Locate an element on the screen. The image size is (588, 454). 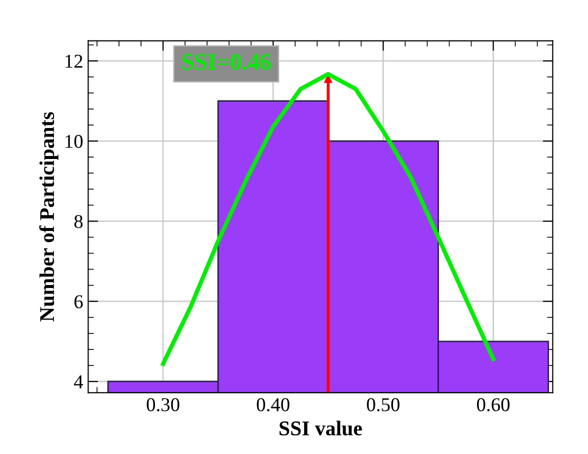
x-tick-label: 0.40 is located at coordinates (273, 405).